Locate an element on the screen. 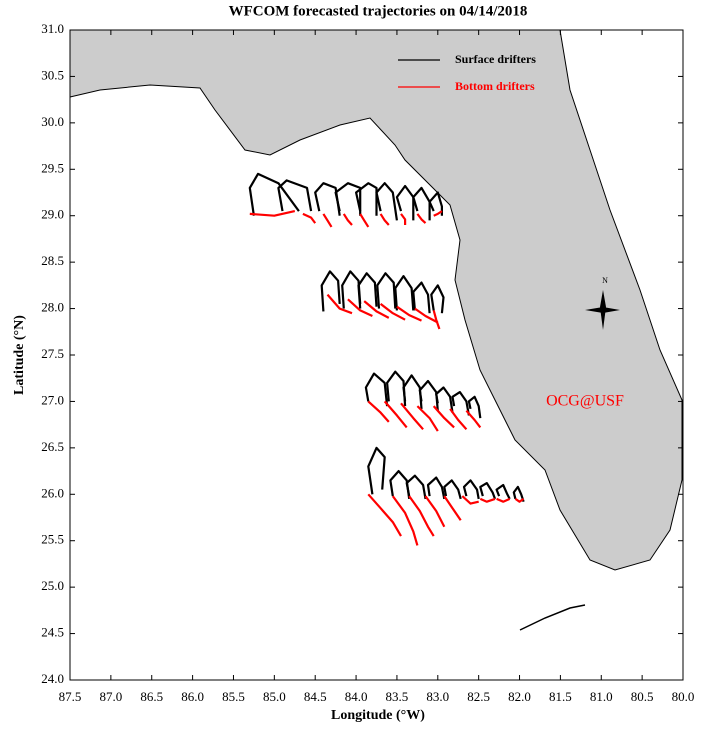 This screenshot has height=756, width=713. y-tick-label: 27.5 is located at coordinates (52, 353).